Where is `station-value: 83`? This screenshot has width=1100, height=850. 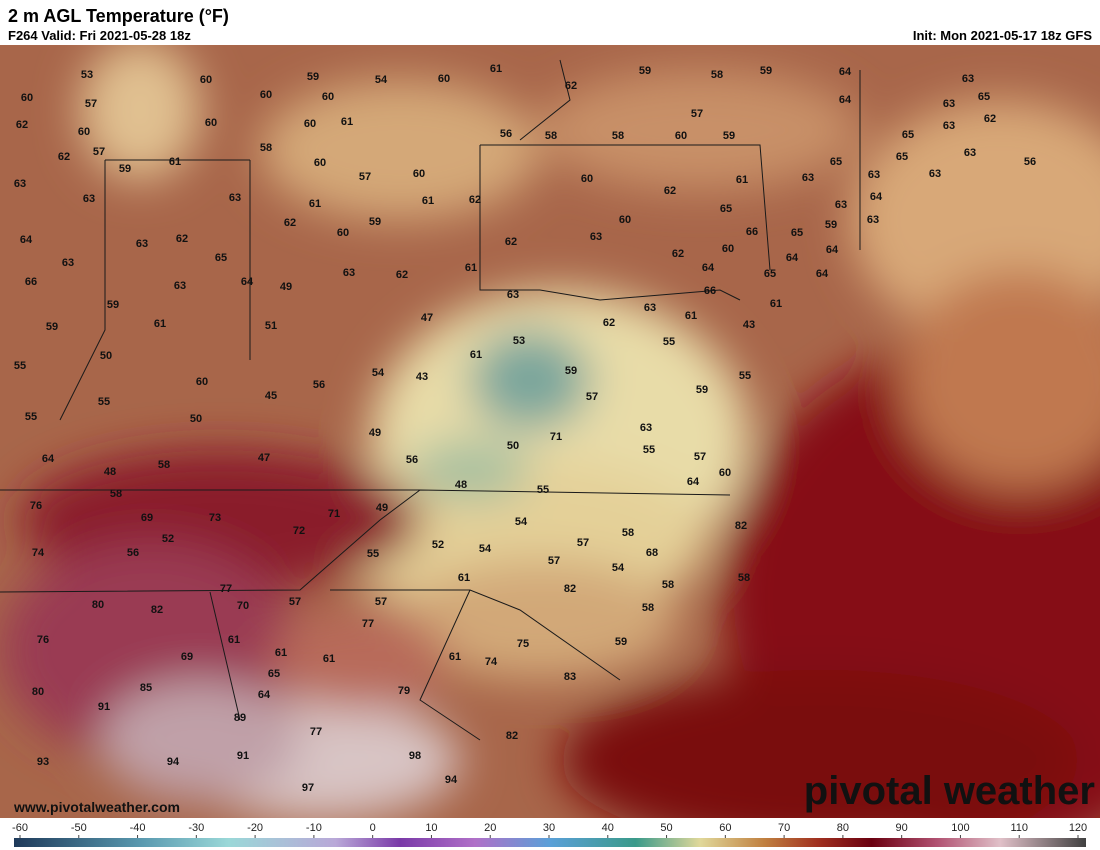 station-value: 83 is located at coordinates (570, 677).